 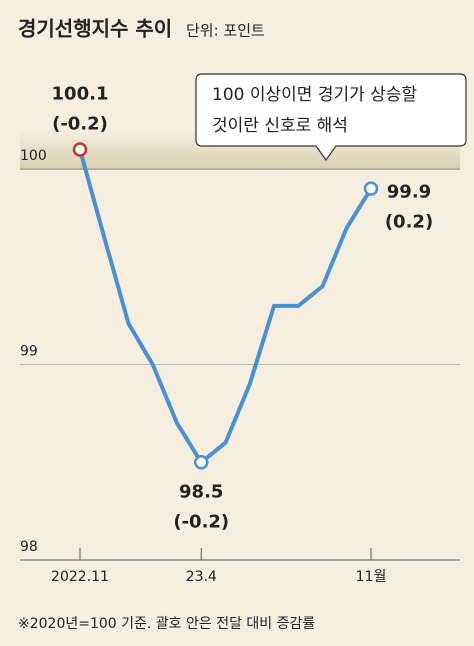 What do you see at coordinates (201, 577) in the screenshot?
I see `x-tick-label: 23.4` at bounding box center [201, 577].